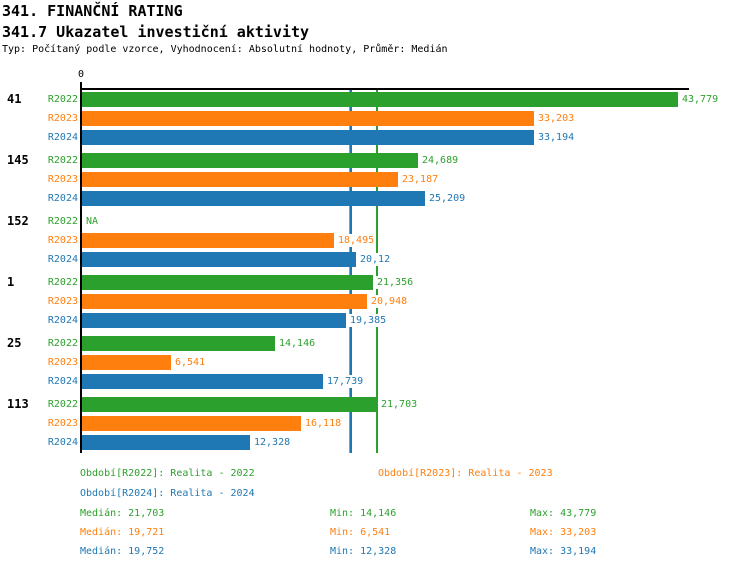  Describe the element at coordinates (440, 160) in the screenshot. I see `bar-value-label-145-r2022: 24,689` at that location.